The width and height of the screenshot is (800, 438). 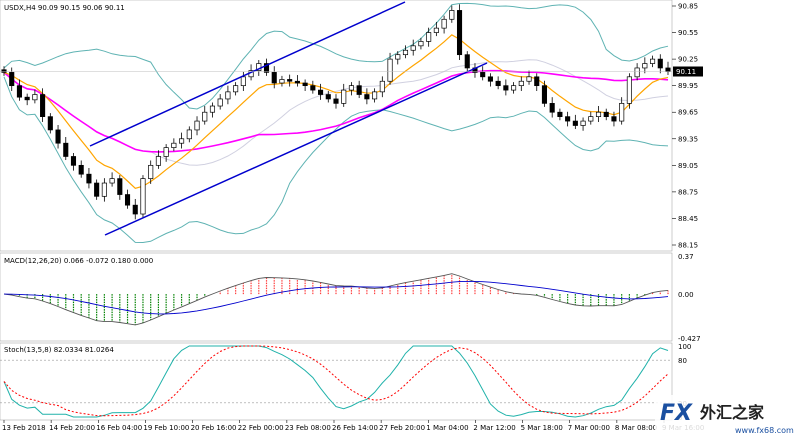 What do you see at coordinates (166, 428) in the screenshot?
I see `time-tick-label: 19 Feb 10:00` at bounding box center [166, 428].